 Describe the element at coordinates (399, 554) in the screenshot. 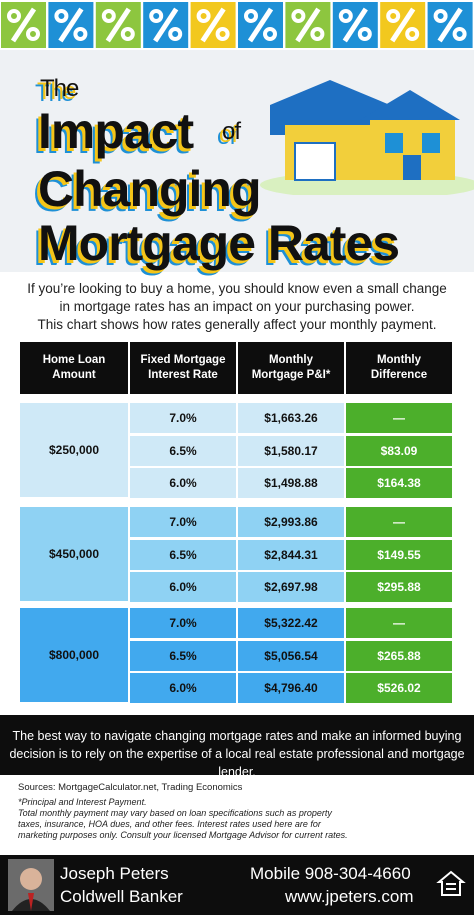

I see `monthly-difference: $149.55` at that location.